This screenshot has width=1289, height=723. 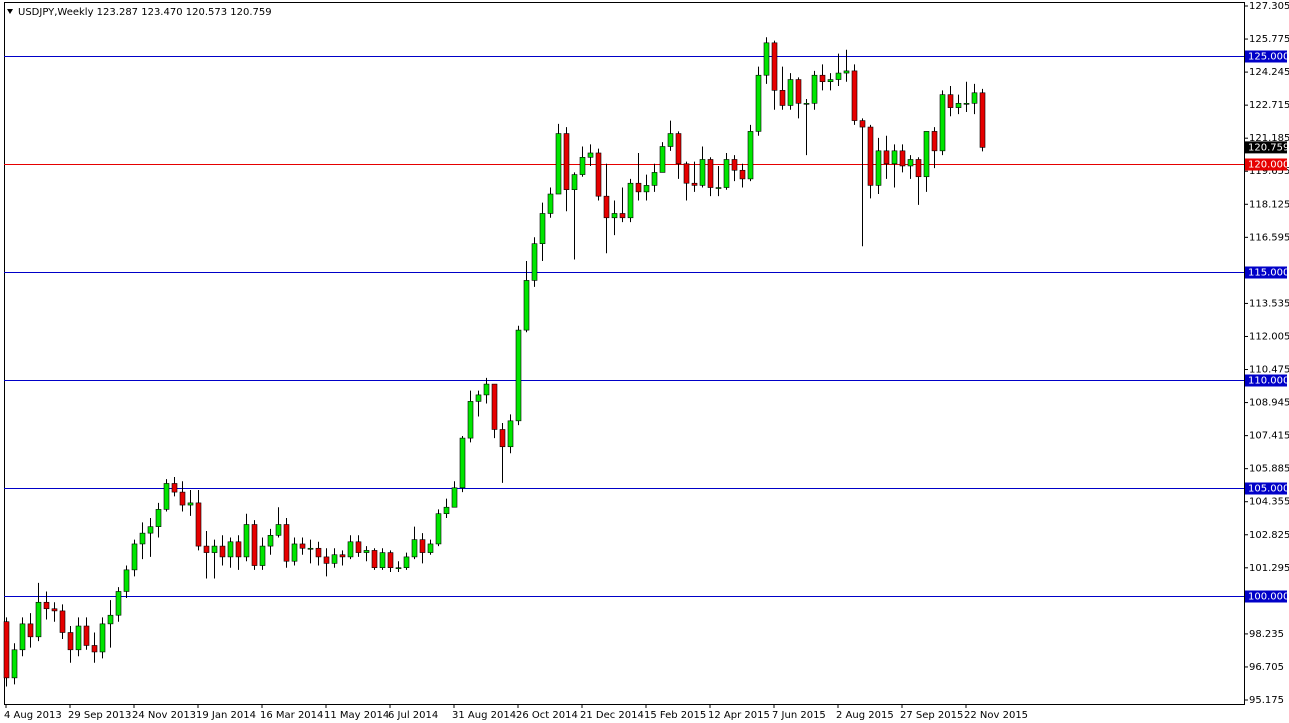 I want to click on level-label: 120.000, so click(x=1268, y=165).